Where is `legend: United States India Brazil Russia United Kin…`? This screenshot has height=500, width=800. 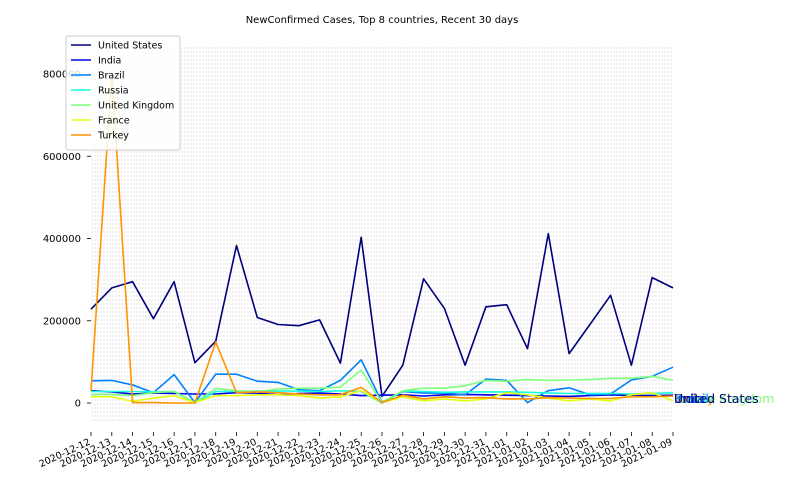 legend: United States India Brazil Russia United Kin… is located at coordinates (123, 93).